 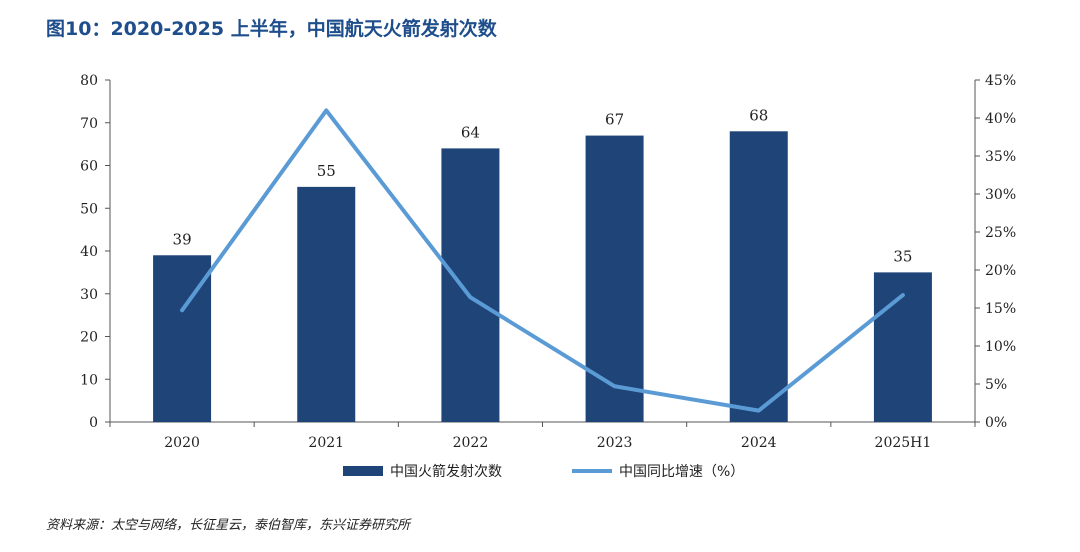 What do you see at coordinates (182, 443) in the screenshot?
I see `x-tick-label: 2020` at bounding box center [182, 443].